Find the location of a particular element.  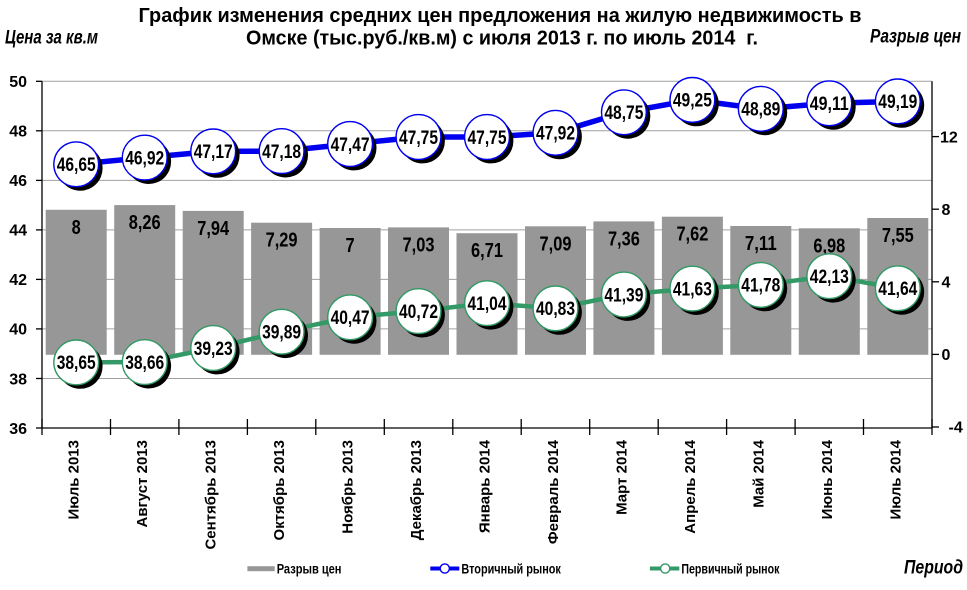

svg-text: 7 is located at coordinates (350, 246).